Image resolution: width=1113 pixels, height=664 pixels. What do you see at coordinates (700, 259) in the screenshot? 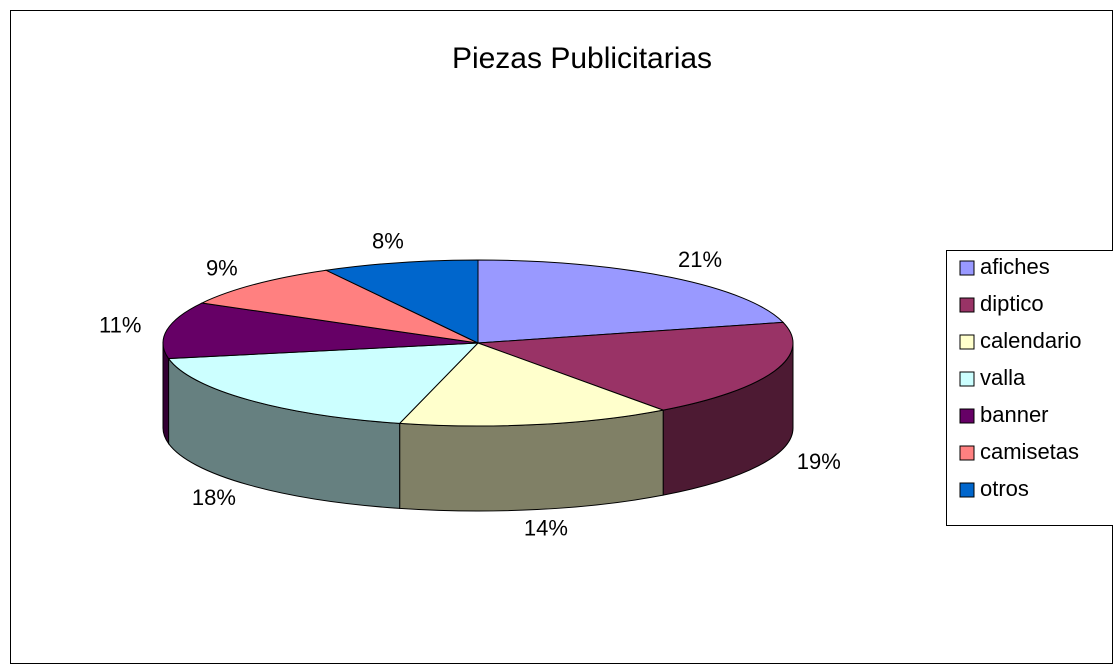
I see `value-label: 21%` at bounding box center [700, 259].